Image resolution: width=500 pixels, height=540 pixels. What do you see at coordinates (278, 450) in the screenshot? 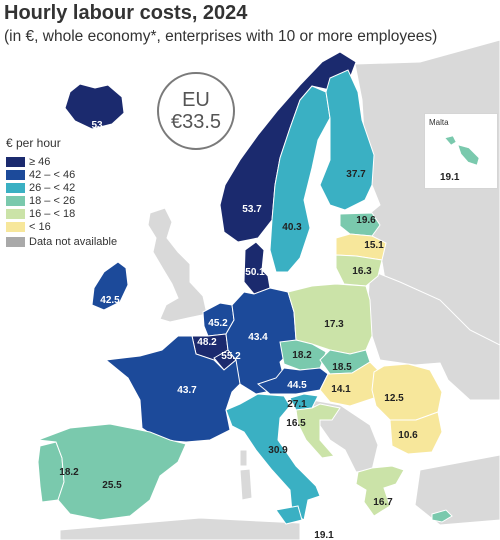
I see `value-label-IT: 30.9` at bounding box center [278, 450].